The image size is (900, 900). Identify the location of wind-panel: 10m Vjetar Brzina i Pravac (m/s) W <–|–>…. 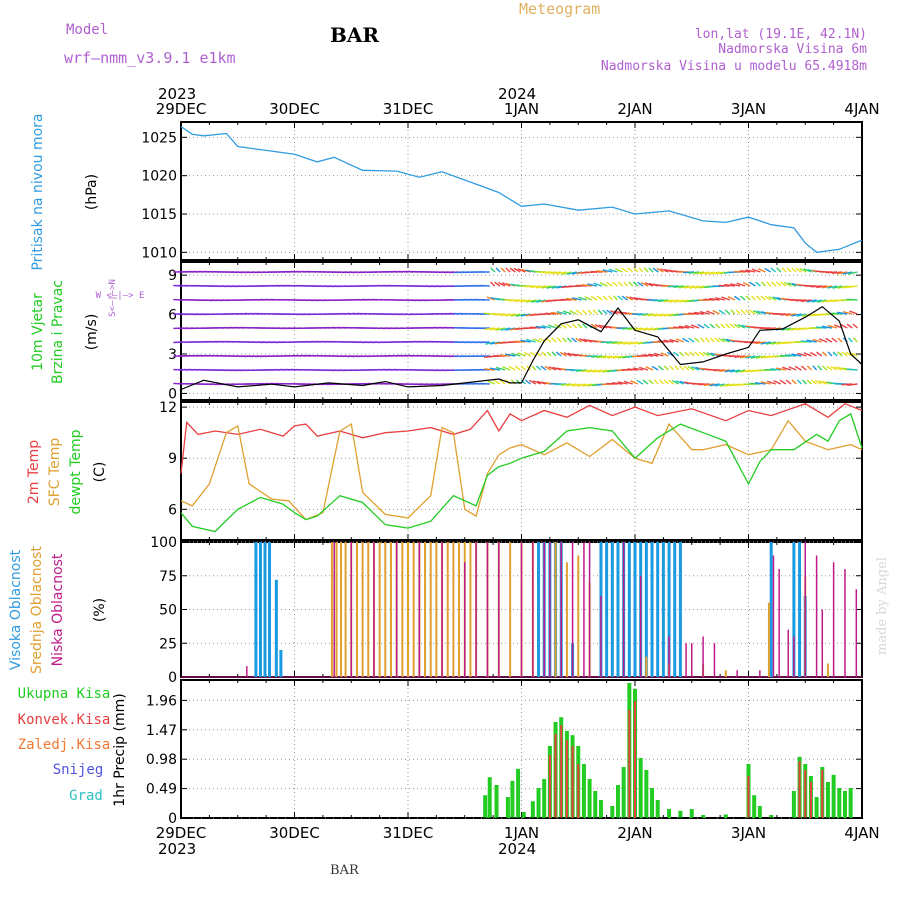
(446, 331).